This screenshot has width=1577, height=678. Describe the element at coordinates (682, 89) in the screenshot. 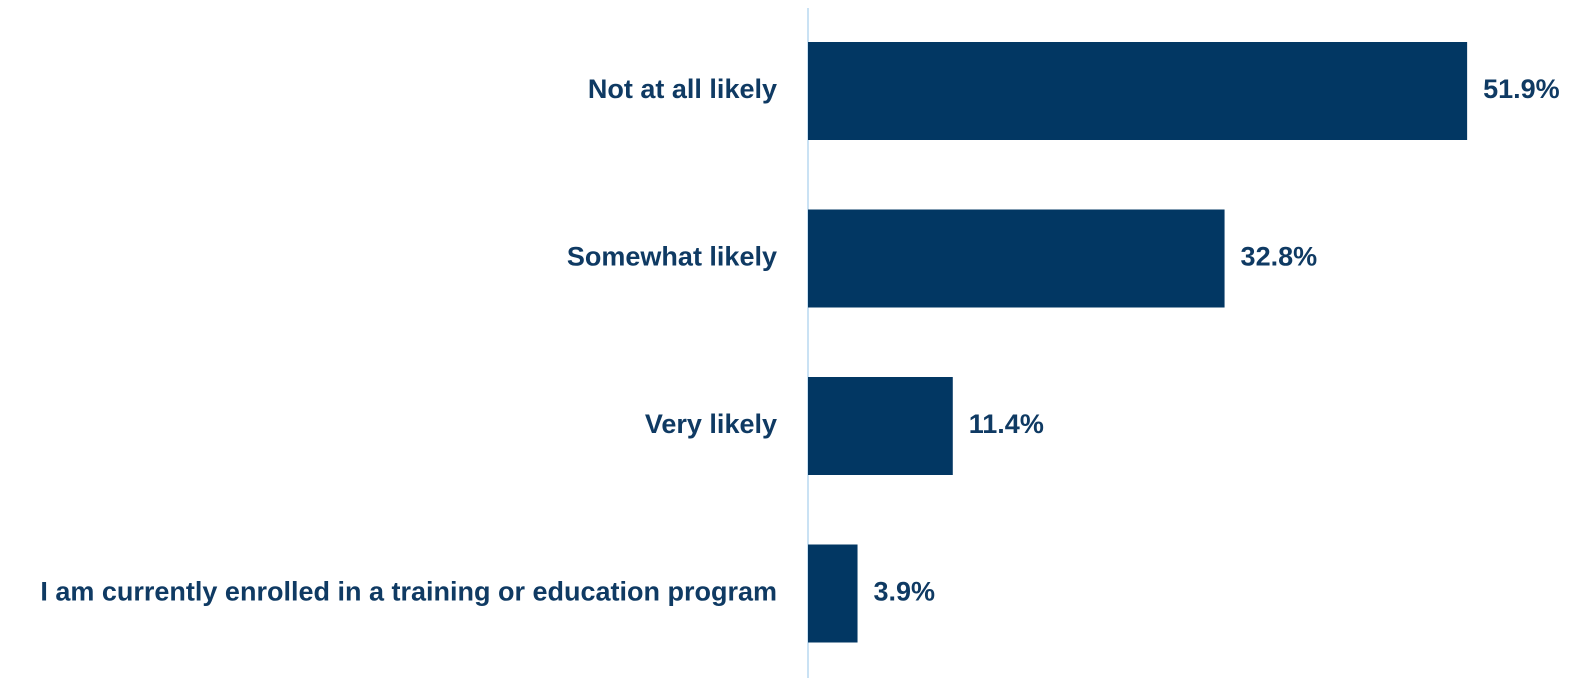

I see `category-label-0: Not at all likely` at that location.